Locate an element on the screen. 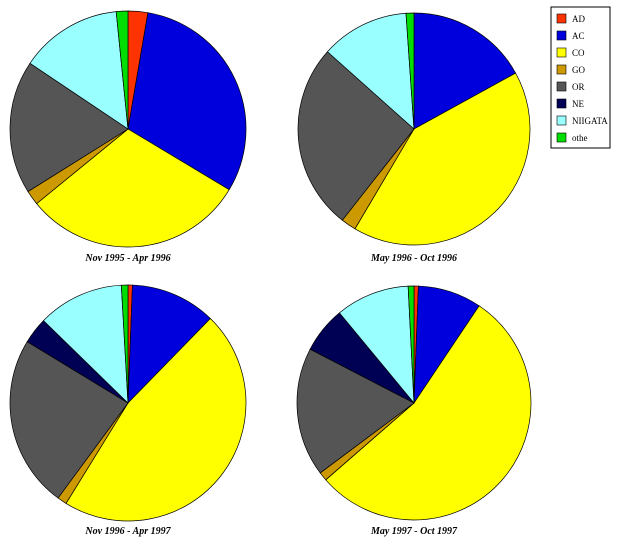 The image size is (628, 542). legend-swatch-ad is located at coordinates (561, 18).